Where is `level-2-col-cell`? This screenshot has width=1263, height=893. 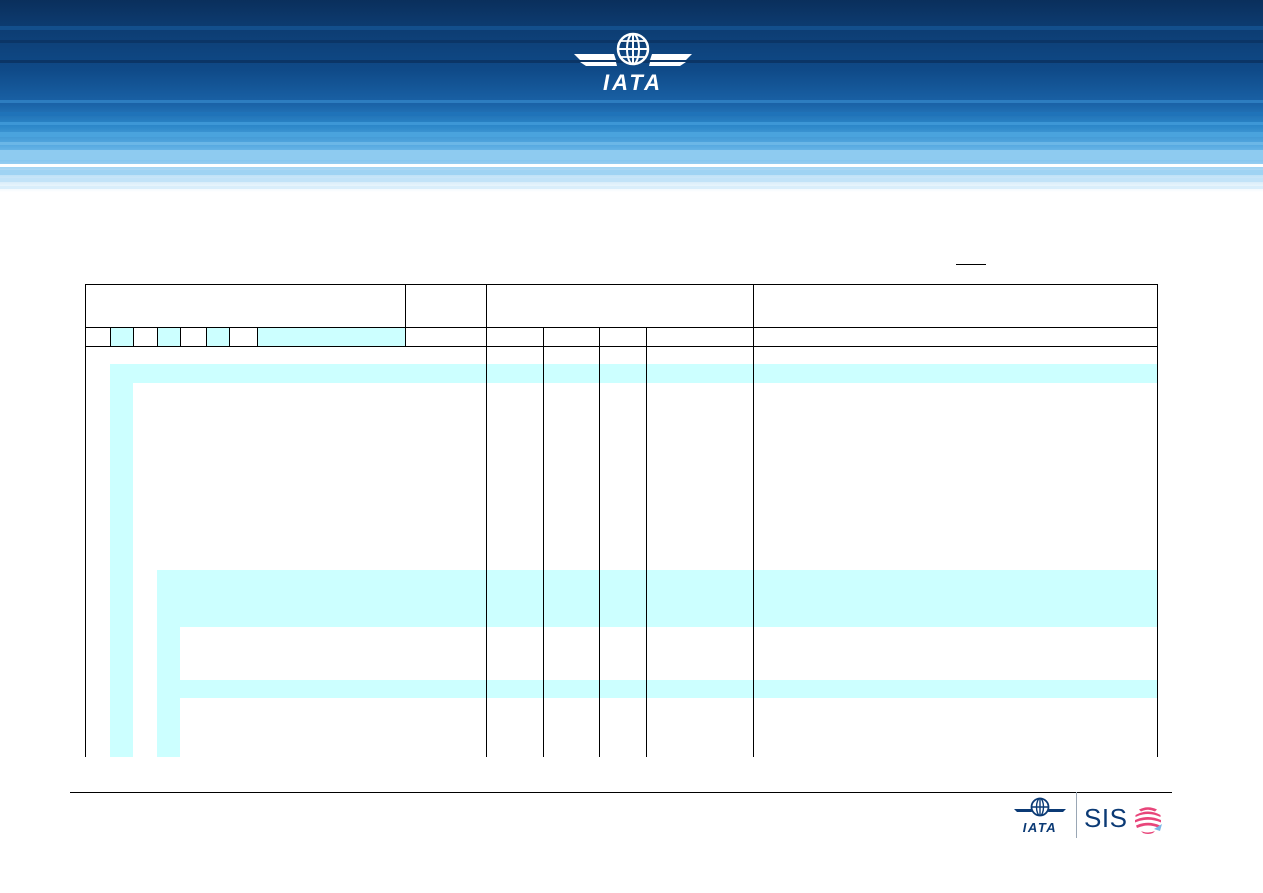
level-2-col-cell is located at coordinates (121, 336).